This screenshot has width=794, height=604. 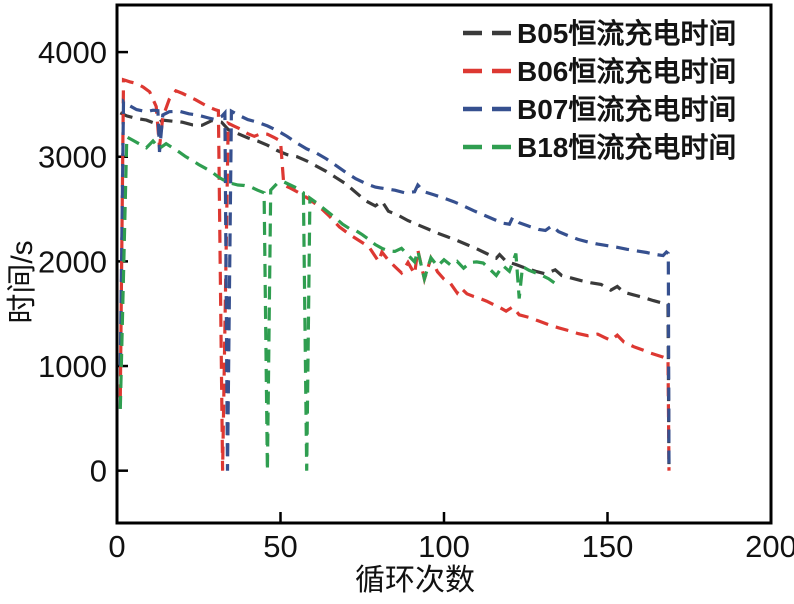 What do you see at coordinates (444, 546) in the screenshot?
I see `x-tick-label: 100` at bounding box center [444, 546].